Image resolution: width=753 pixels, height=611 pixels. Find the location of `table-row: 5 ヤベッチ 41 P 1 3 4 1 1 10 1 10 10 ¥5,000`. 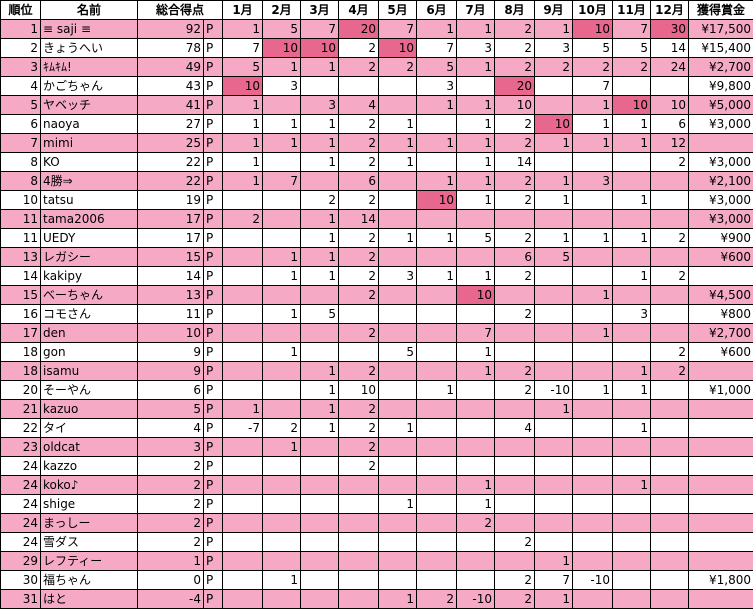

table-row: 5 ヤベッチ 41 P 1 3 4 1 1 10 1 10 10 ¥5,000 is located at coordinates (376, 105).